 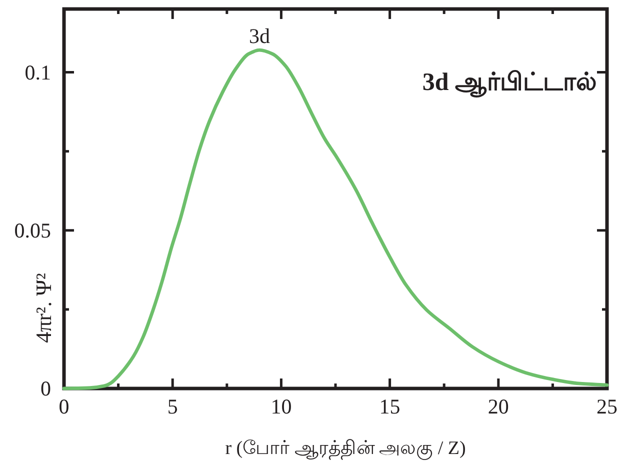 What do you see at coordinates (45, 388) in the screenshot?
I see `y-tick-label: 0` at bounding box center [45, 388].